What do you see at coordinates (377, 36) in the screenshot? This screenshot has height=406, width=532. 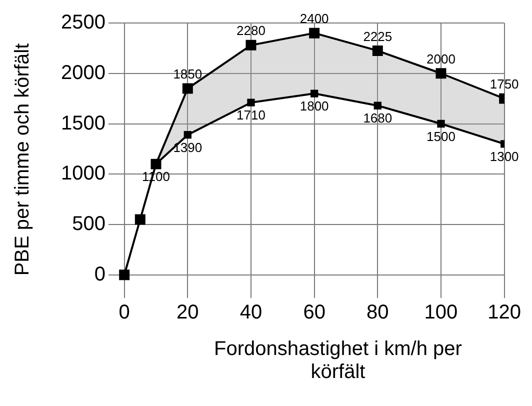 I see `data-label: 2225` at bounding box center [377, 36].